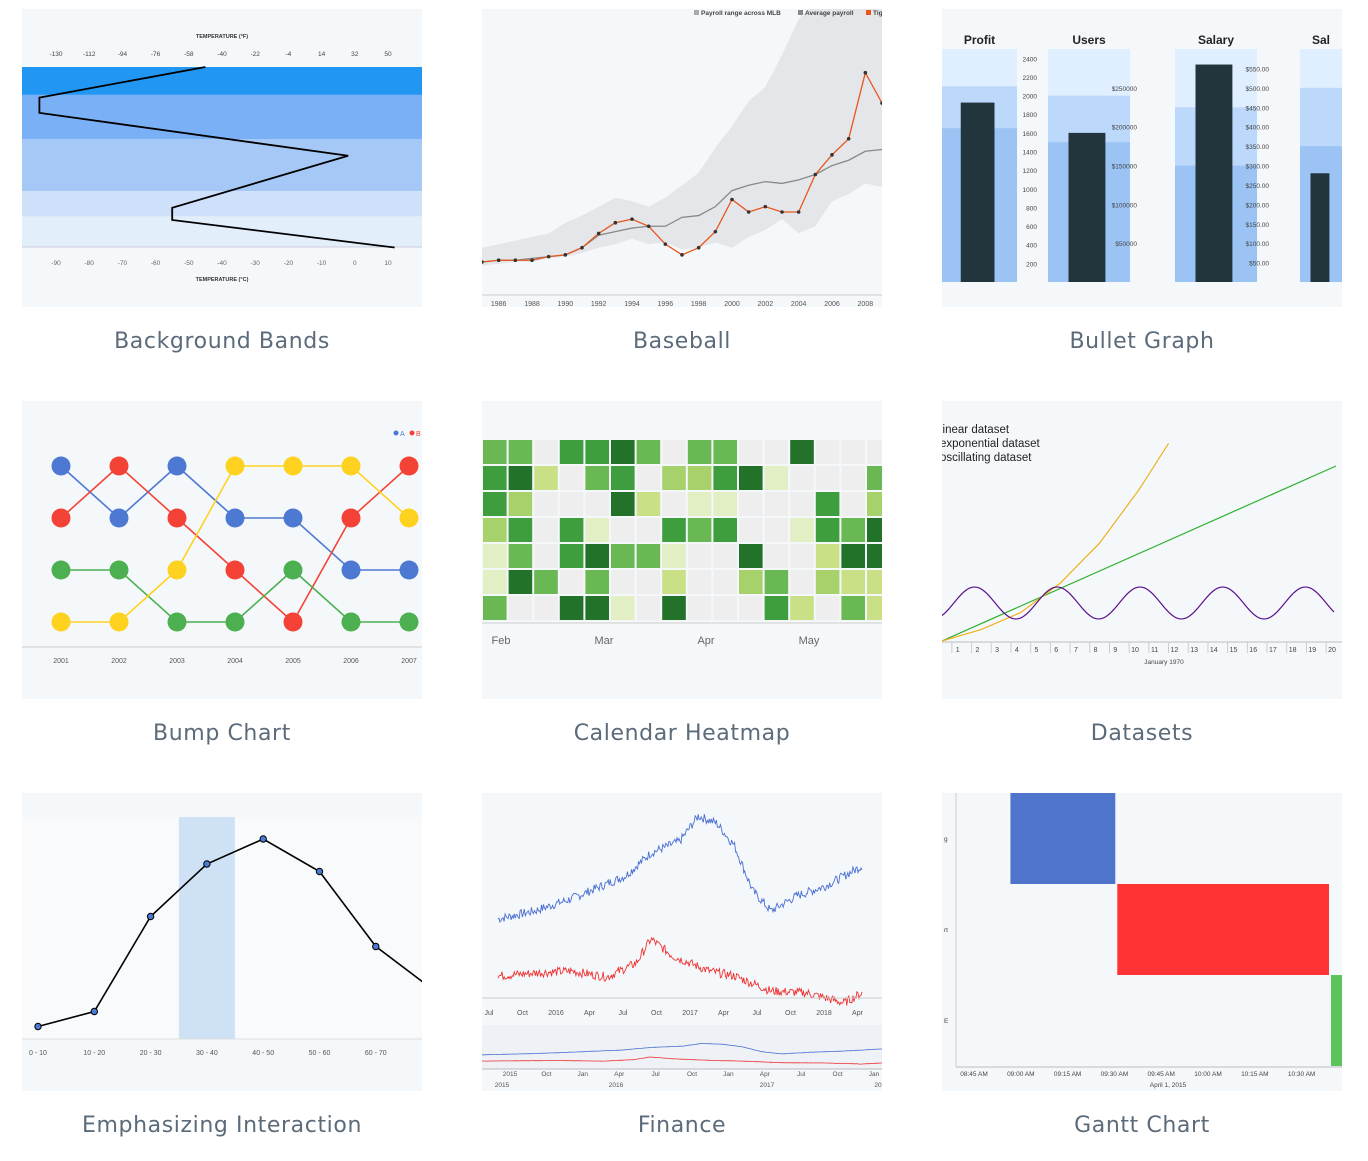  Describe the element at coordinates (699, 304) in the screenshot. I see `x-tick-label: 1998` at that location.